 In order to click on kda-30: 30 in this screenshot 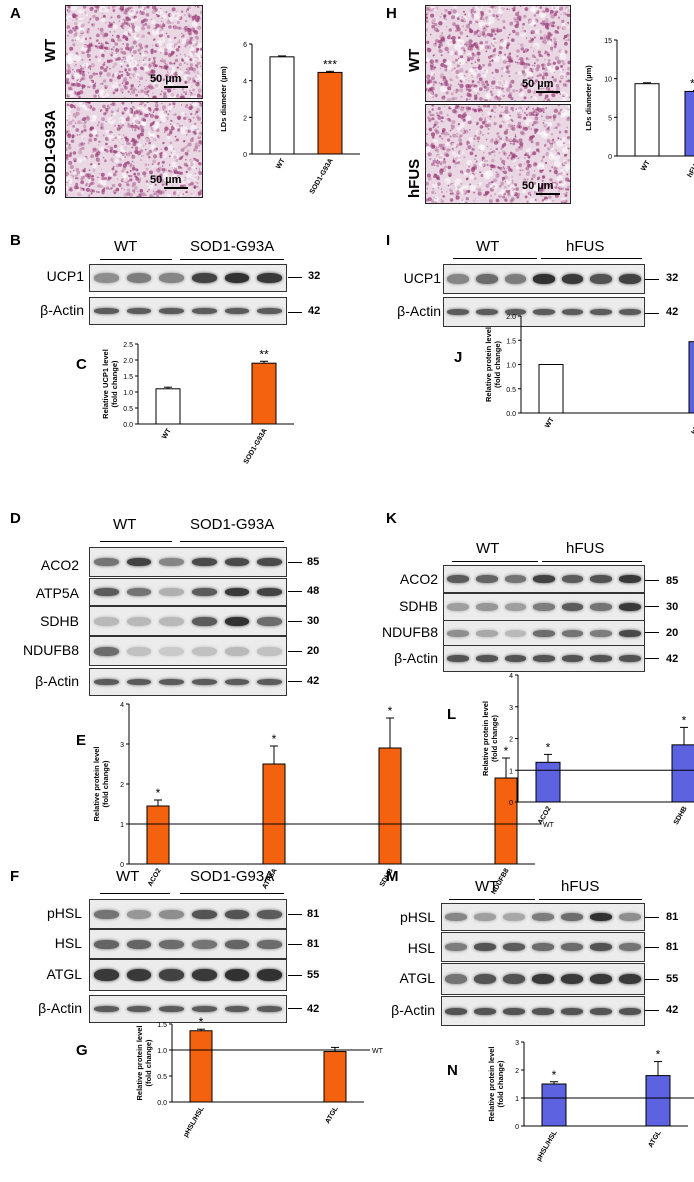, I will do `click(672, 607)`.